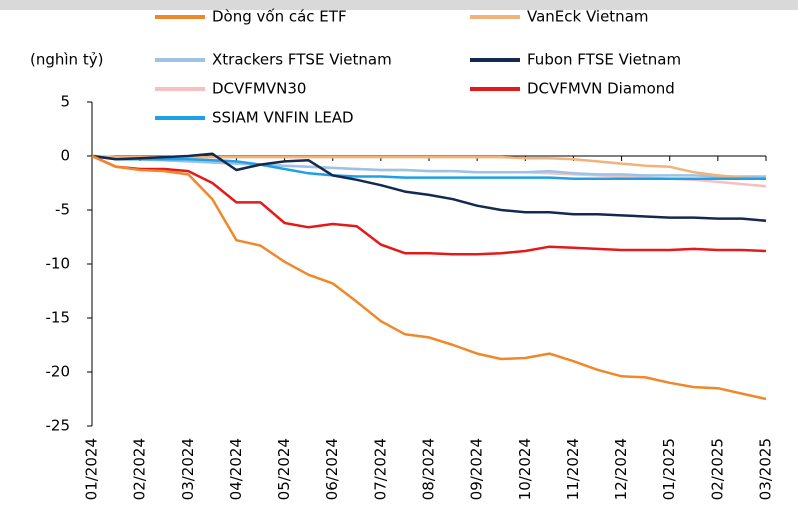 The width and height of the screenshot is (798, 513). What do you see at coordinates (66, 60) in the screenshot?
I see `y-axis-label: (nghìn tỷ)` at bounding box center [66, 60].